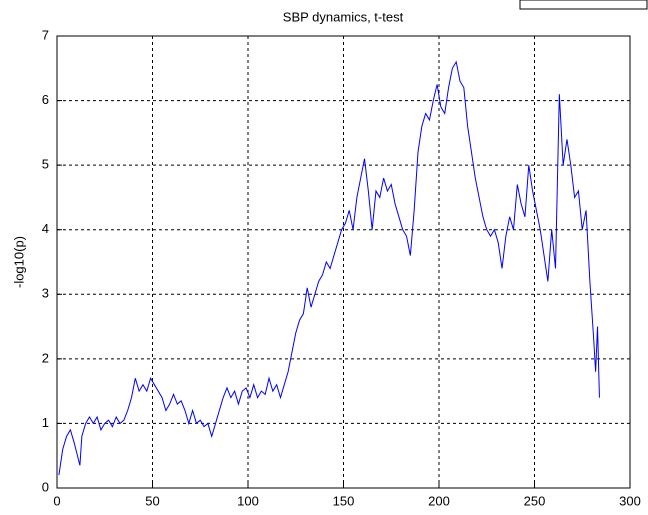 This screenshot has height=515, width=648. What do you see at coordinates (152, 500) in the screenshot?
I see `x-tick-label: 50` at bounding box center [152, 500].